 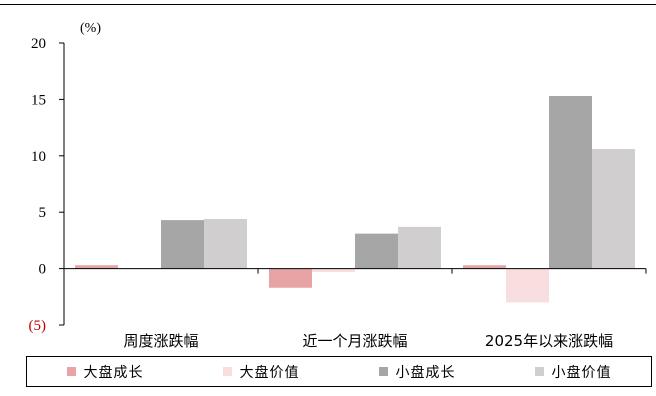 What do you see at coordinates (328, 4) in the screenshot?
I see `top-rule` at bounding box center [328, 4].